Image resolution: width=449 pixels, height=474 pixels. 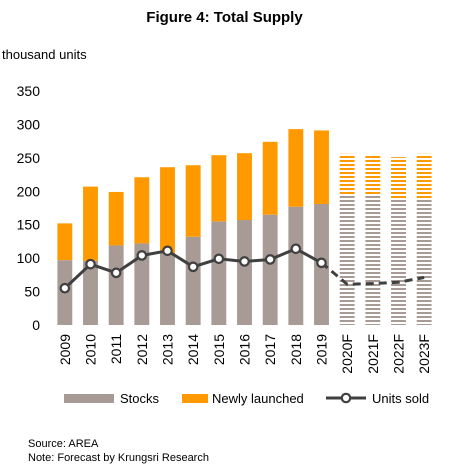 I want to click on y-tick-label-50: 50, so click(x=32, y=292).